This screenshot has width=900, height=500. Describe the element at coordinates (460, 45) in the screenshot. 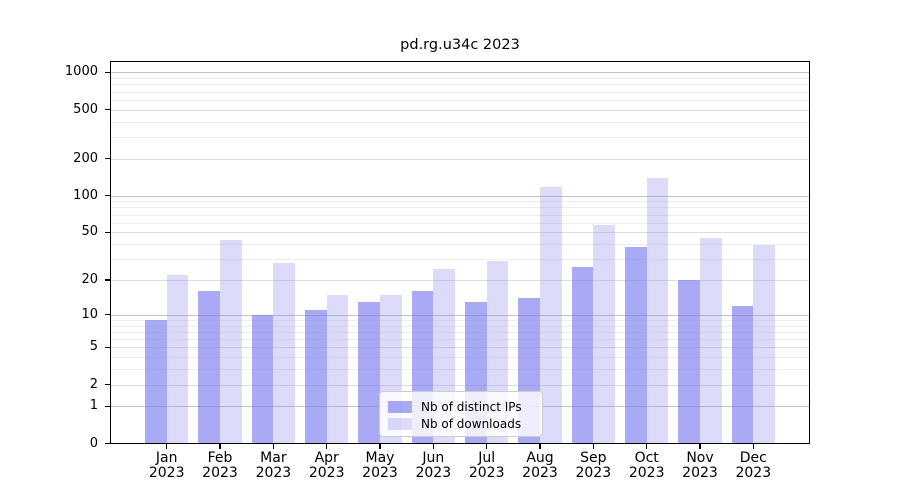

I see `chart-title: pd.rg.u34c 2023` at that location.